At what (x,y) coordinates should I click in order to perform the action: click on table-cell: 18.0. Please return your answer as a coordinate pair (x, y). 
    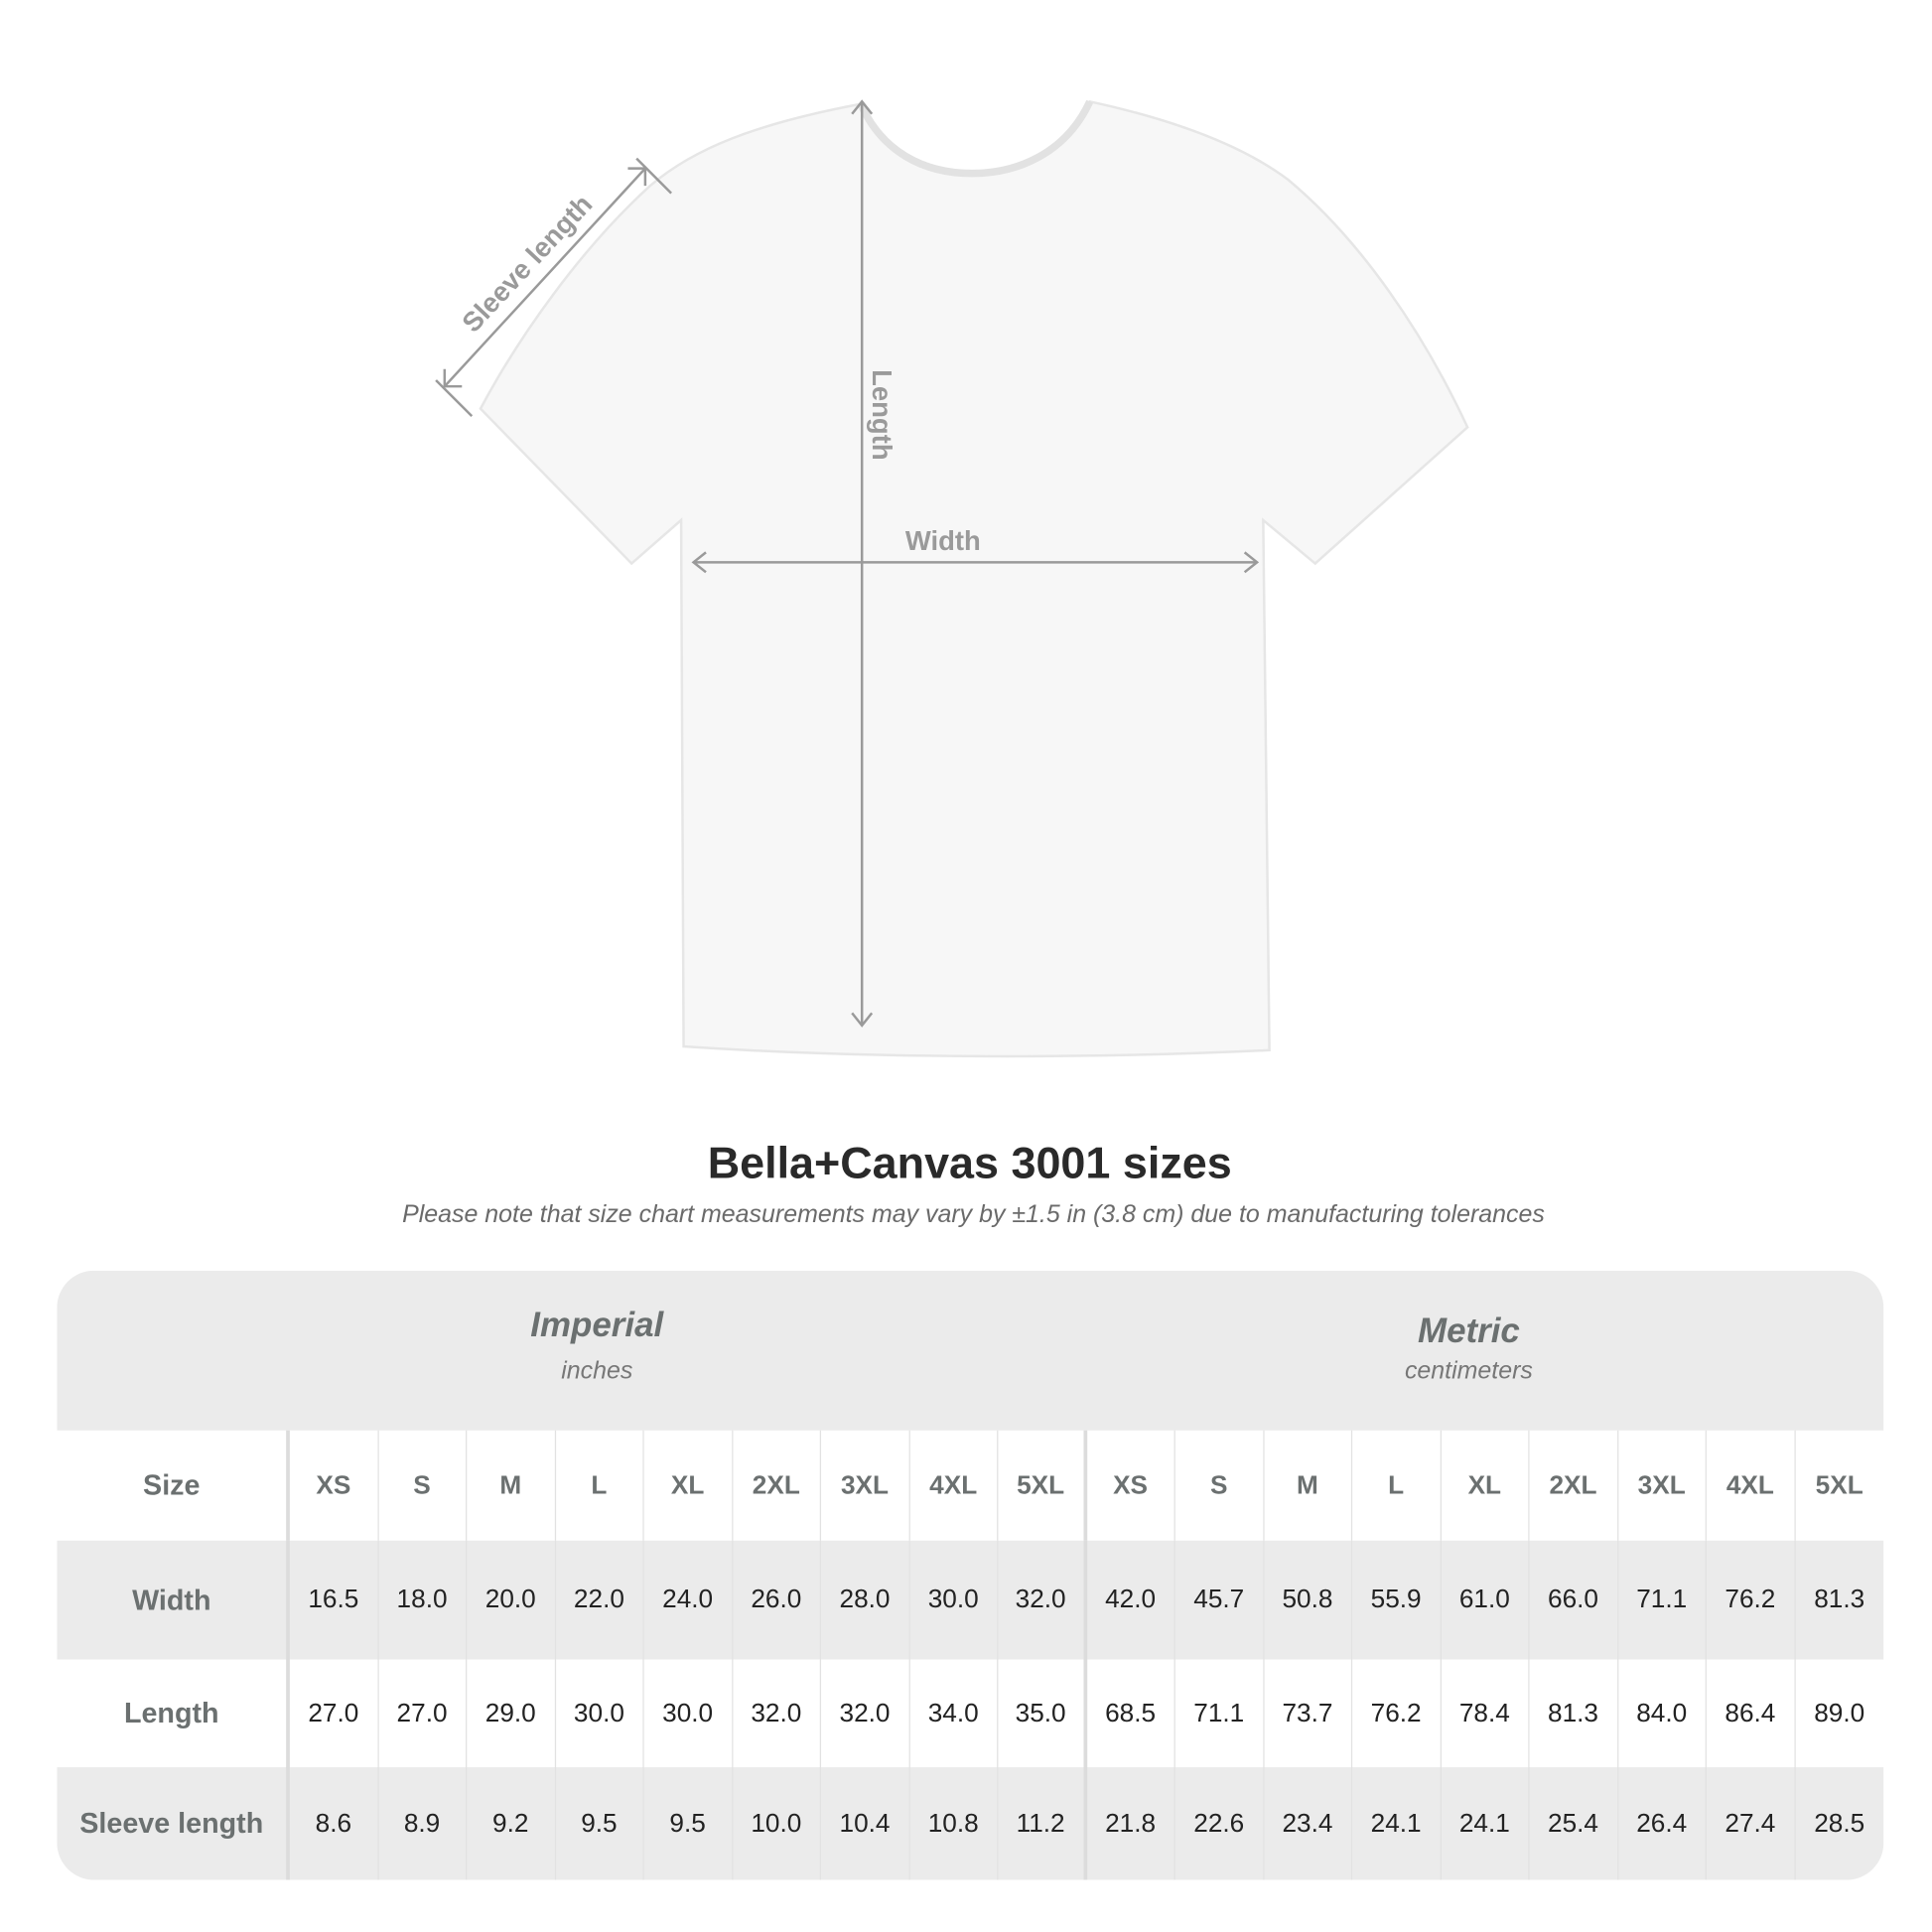
    Looking at the image, I should click on (423, 1600).